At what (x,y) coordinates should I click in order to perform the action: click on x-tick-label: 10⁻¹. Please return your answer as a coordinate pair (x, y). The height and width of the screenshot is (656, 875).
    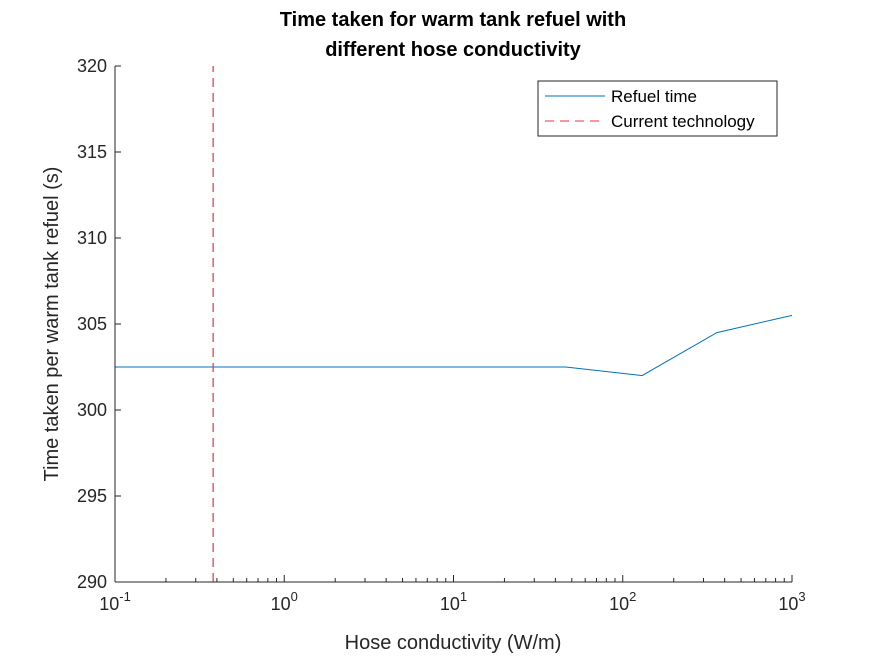
    Looking at the image, I should click on (115, 601).